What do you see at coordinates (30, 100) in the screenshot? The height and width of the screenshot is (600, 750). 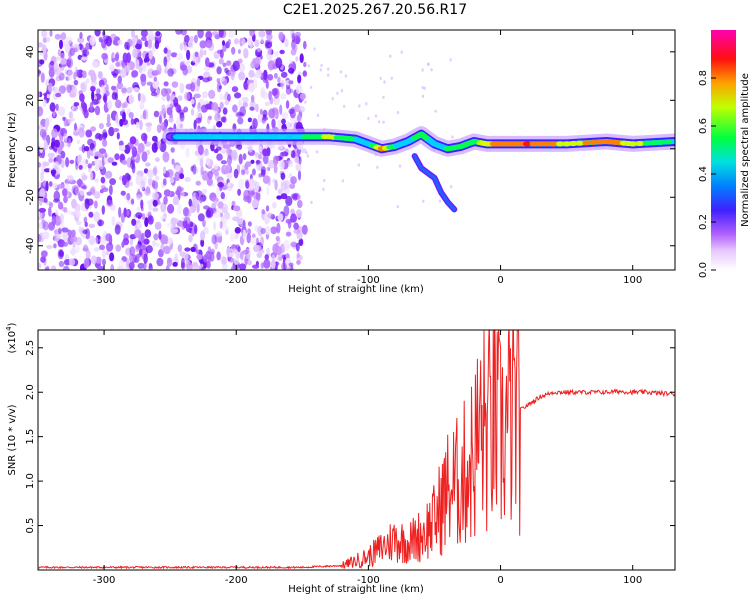 I see `y-tick-label: 20` at bounding box center [30, 100].